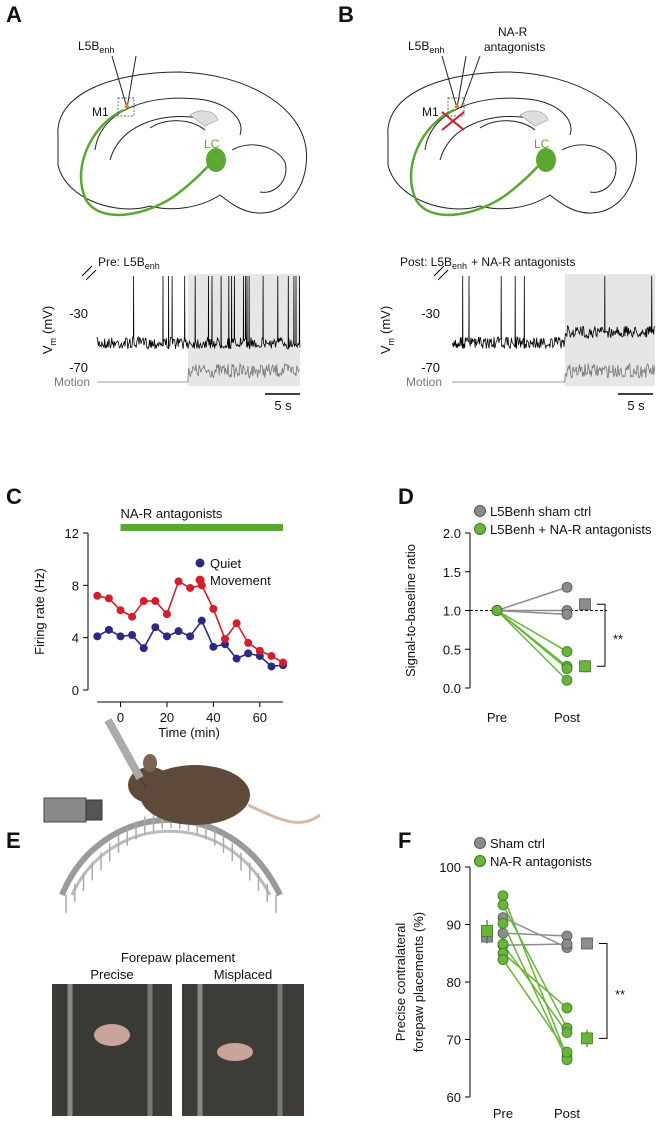 This screenshot has height=1126, width=660. I want to click on vm-label: Vm (mV), so click(387, 330).